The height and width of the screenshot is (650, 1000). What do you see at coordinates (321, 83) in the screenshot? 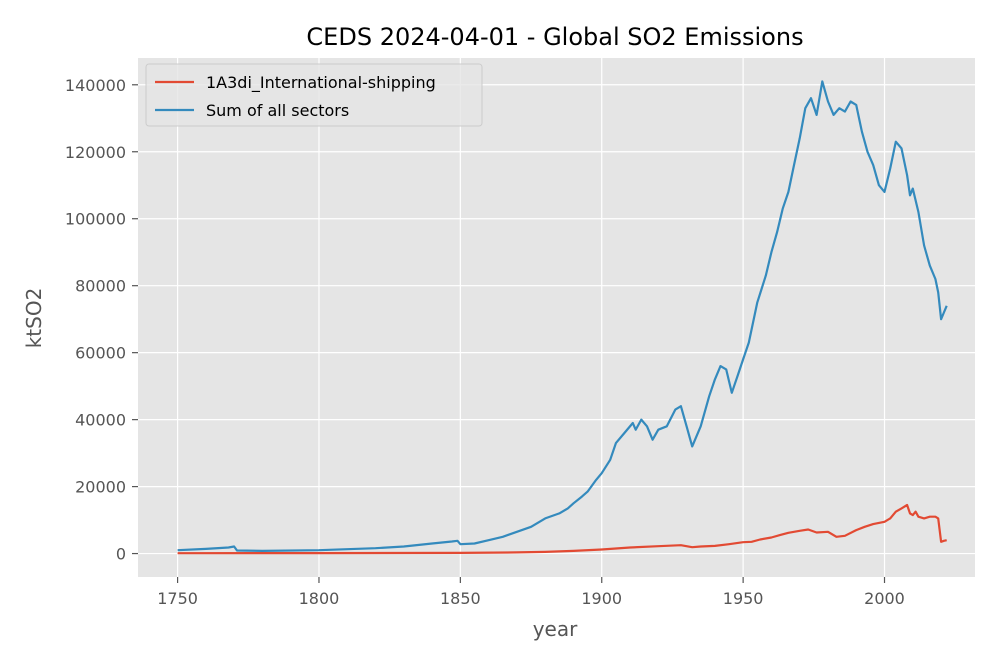
I see `legend-label-shipping: 1A3di_International-shipping` at bounding box center [321, 83].